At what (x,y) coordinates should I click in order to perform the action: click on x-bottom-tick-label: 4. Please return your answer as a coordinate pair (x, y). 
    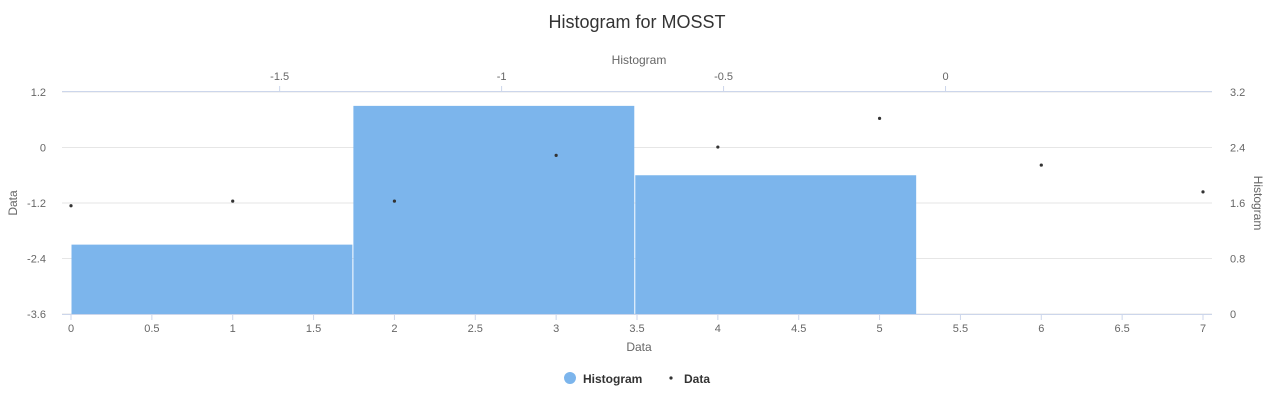
    Looking at the image, I should click on (718, 329).